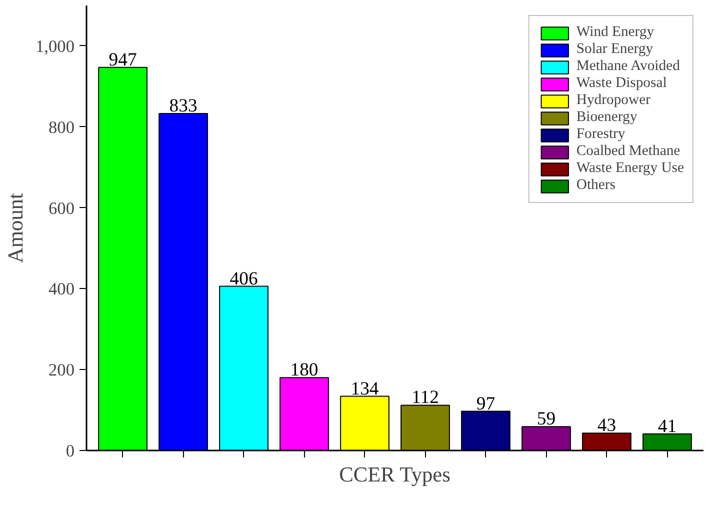 Image resolution: width=713 pixels, height=510 pixels. What do you see at coordinates (61, 370) in the screenshot?
I see `y-tick-label: 200` at bounding box center [61, 370].